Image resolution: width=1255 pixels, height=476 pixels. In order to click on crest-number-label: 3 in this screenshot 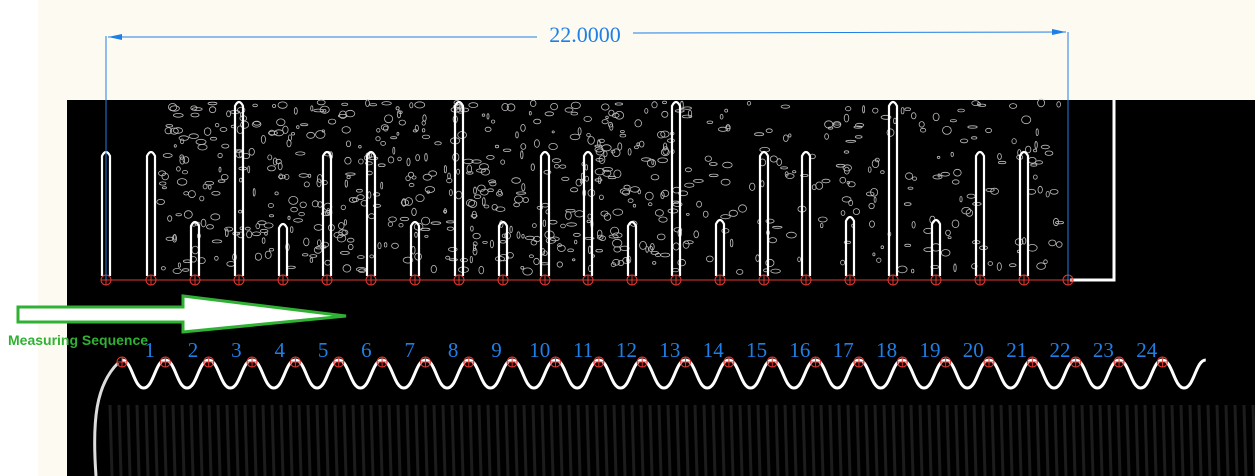, I will do `click(236, 350)`.